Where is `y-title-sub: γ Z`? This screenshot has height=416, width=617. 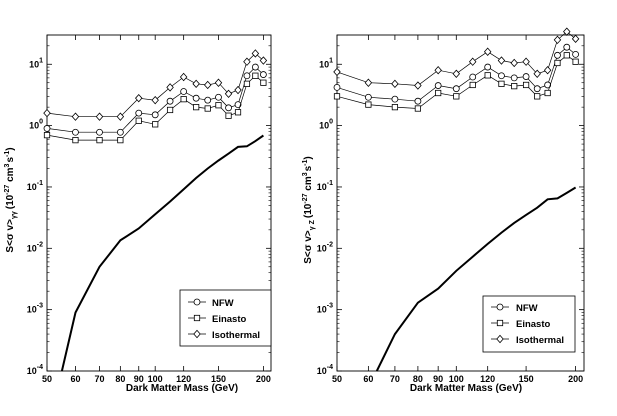
y-title-sub: γ Z is located at coordinates (312, 224).